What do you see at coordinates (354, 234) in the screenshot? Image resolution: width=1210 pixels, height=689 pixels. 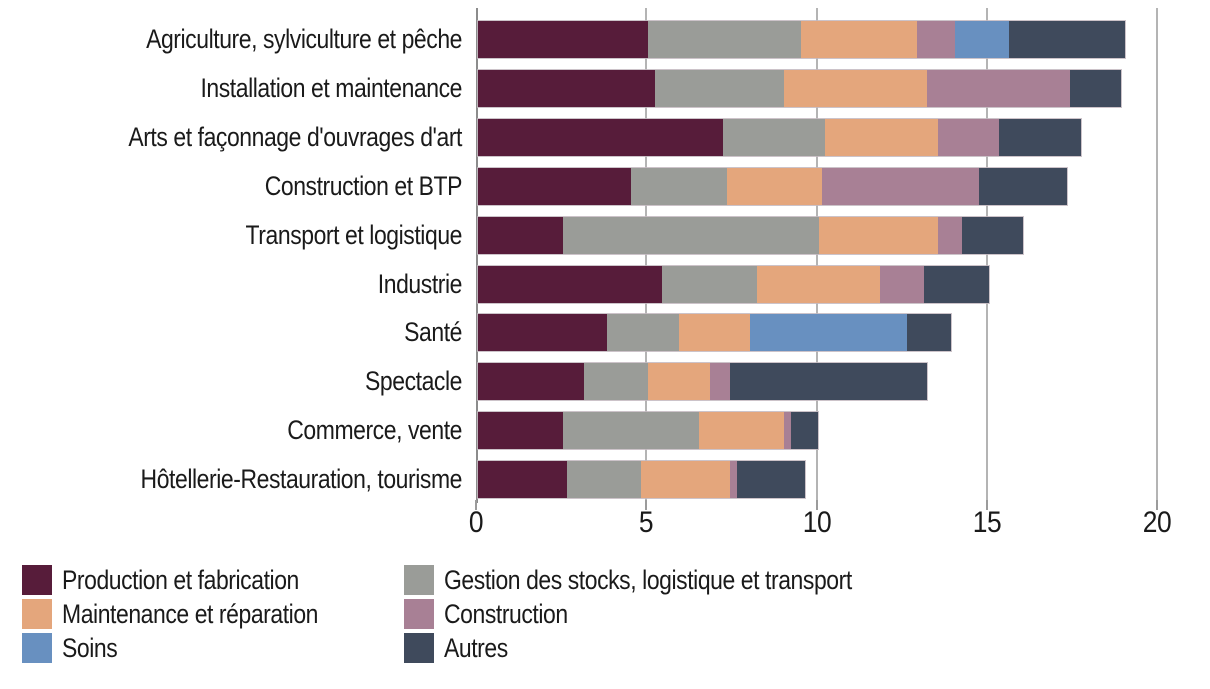 I see `category-label: Transport et logistique` at bounding box center [354, 234].